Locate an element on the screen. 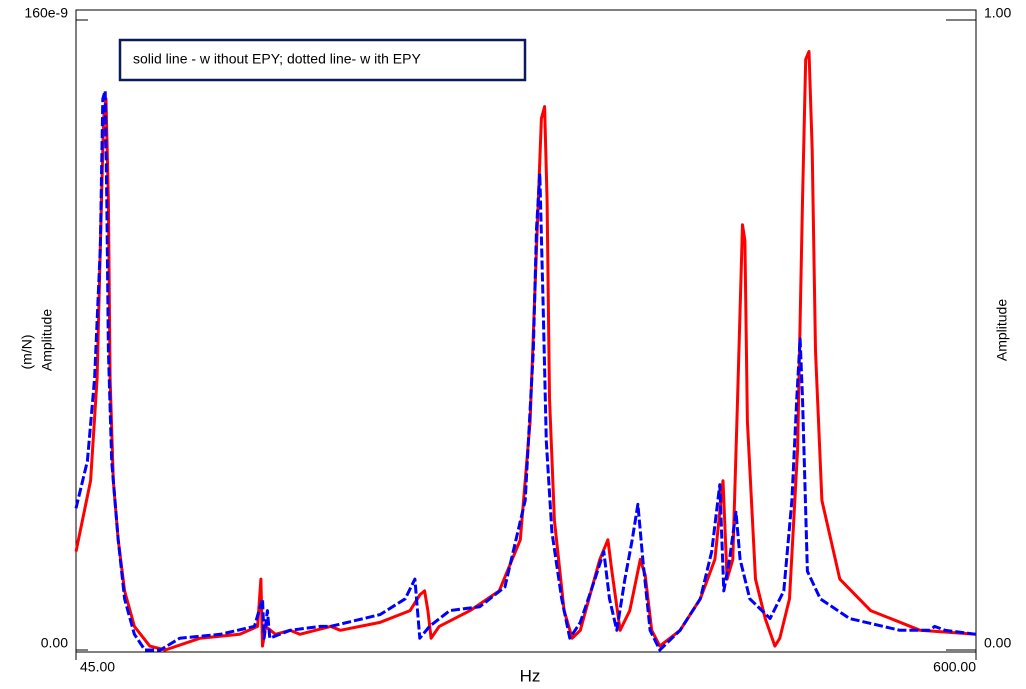 This screenshot has width=1026, height=689. x-tick-label: 45.00 is located at coordinates (97, 667).